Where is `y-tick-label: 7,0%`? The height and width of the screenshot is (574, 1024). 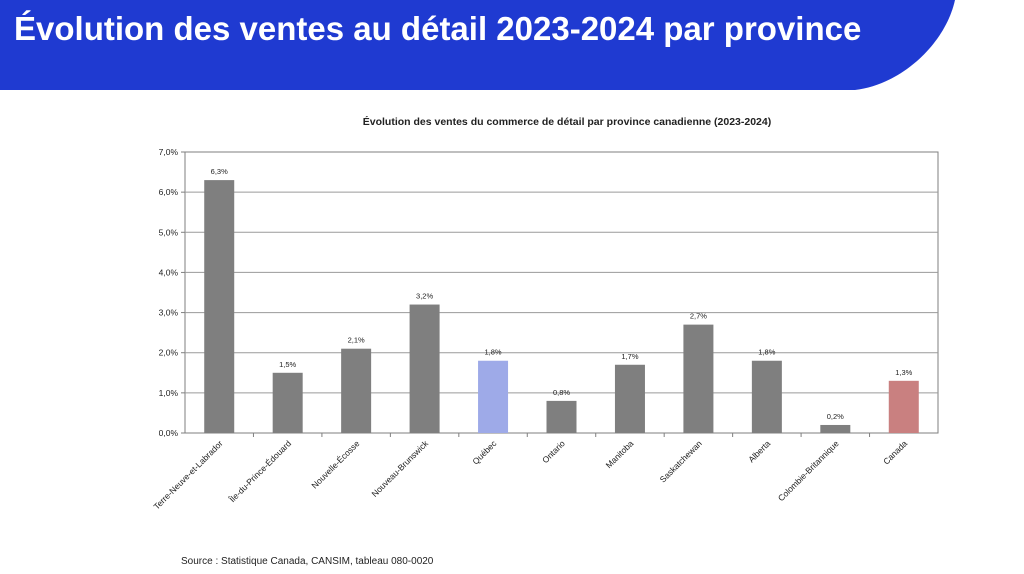
y-tick-label: 7,0% is located at coordinates (169, 152).